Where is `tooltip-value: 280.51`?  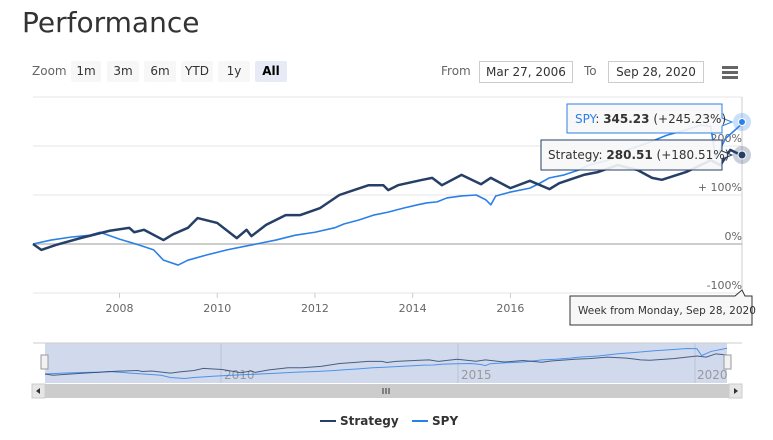 tooltip-value: 280.51 is located at coordinates (629, 155).